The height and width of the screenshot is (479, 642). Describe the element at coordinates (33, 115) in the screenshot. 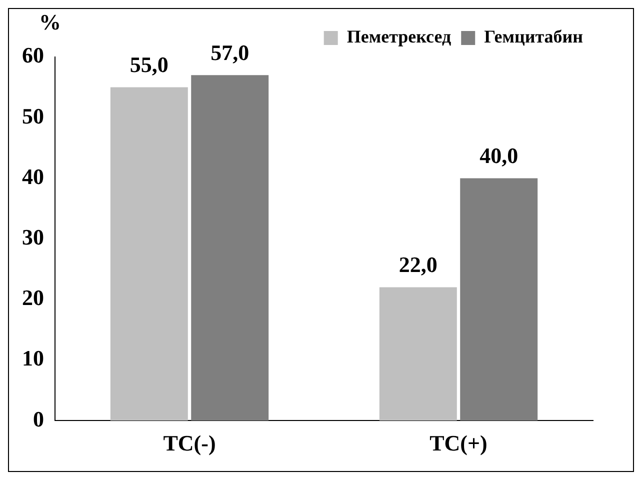

I see `y-tick-label: 50` at that location.